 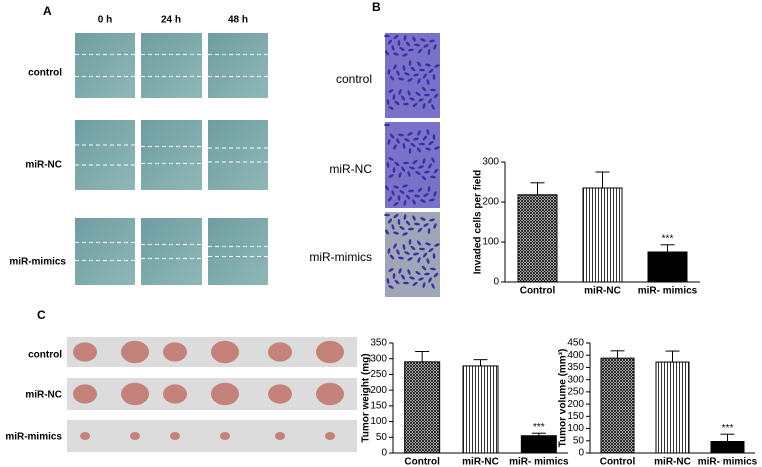 I want to click on x-tick-label: Control, so click(x=618, y=462).